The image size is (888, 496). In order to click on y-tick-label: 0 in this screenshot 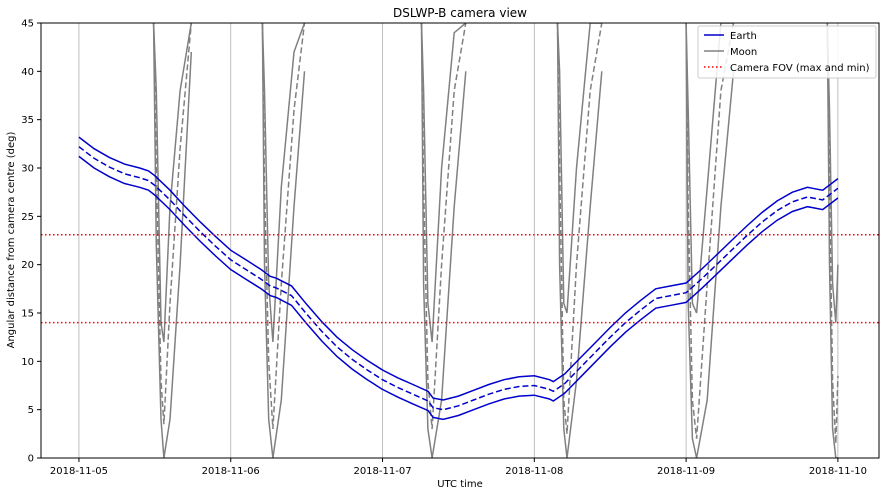, I will do `click(31, 459)`.